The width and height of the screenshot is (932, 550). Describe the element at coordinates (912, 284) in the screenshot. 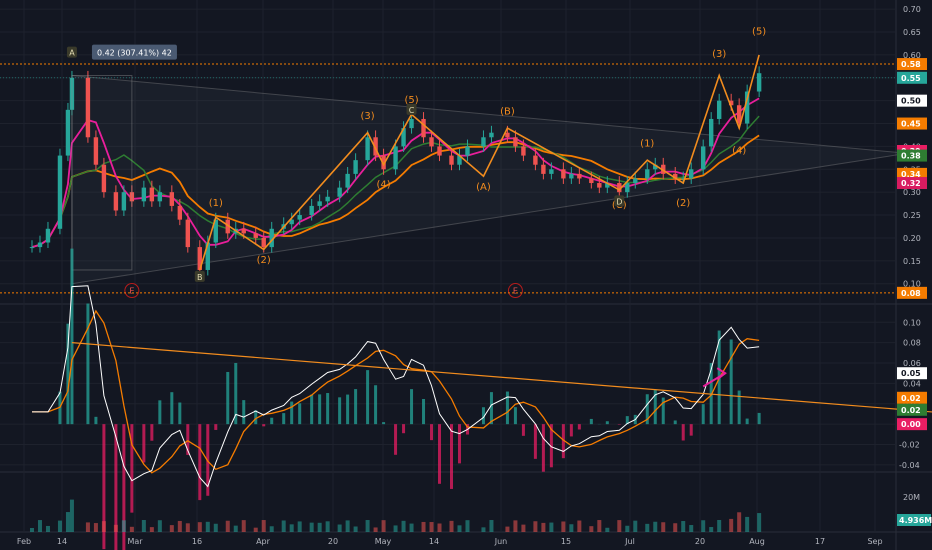

I see `price-tick-label: 0.10` at that location.